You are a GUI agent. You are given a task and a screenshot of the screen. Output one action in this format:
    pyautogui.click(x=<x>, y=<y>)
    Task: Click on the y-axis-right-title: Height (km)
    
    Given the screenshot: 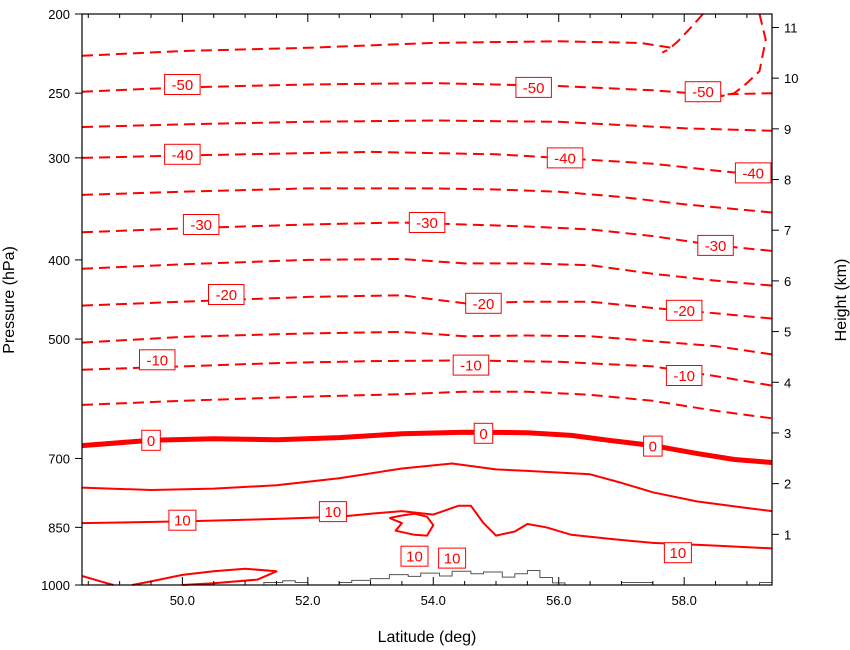 What is the action you would take?
    pyautogui.click(x=841, y=300)
    